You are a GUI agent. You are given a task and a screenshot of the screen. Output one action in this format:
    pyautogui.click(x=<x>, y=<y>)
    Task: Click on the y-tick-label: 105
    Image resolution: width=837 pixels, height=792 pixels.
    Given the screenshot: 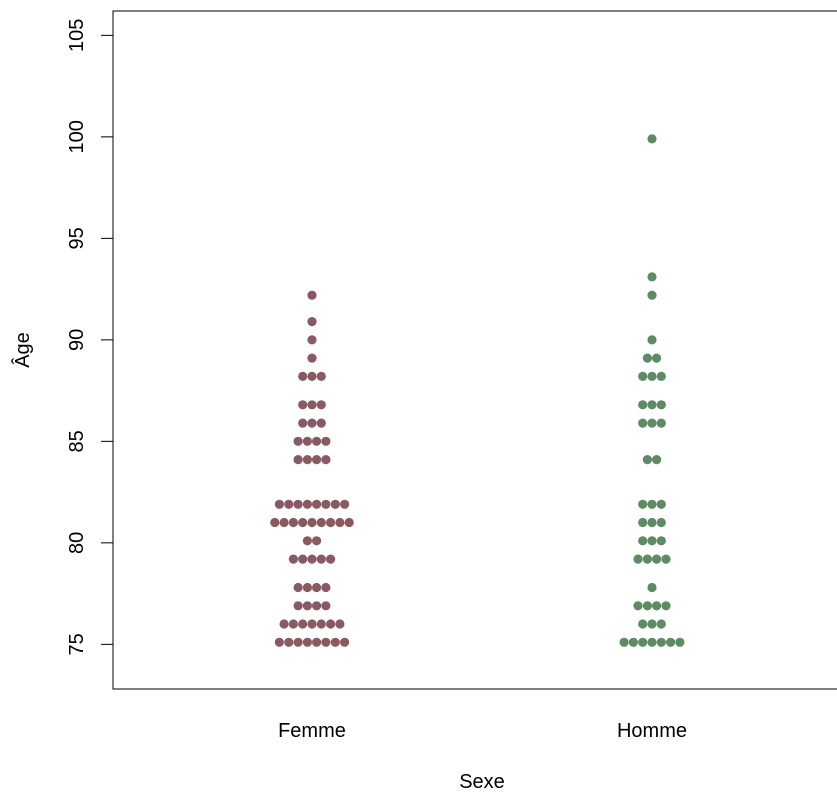 What is the action you would take?
    pyautogui.click(x=77, y=35)
    